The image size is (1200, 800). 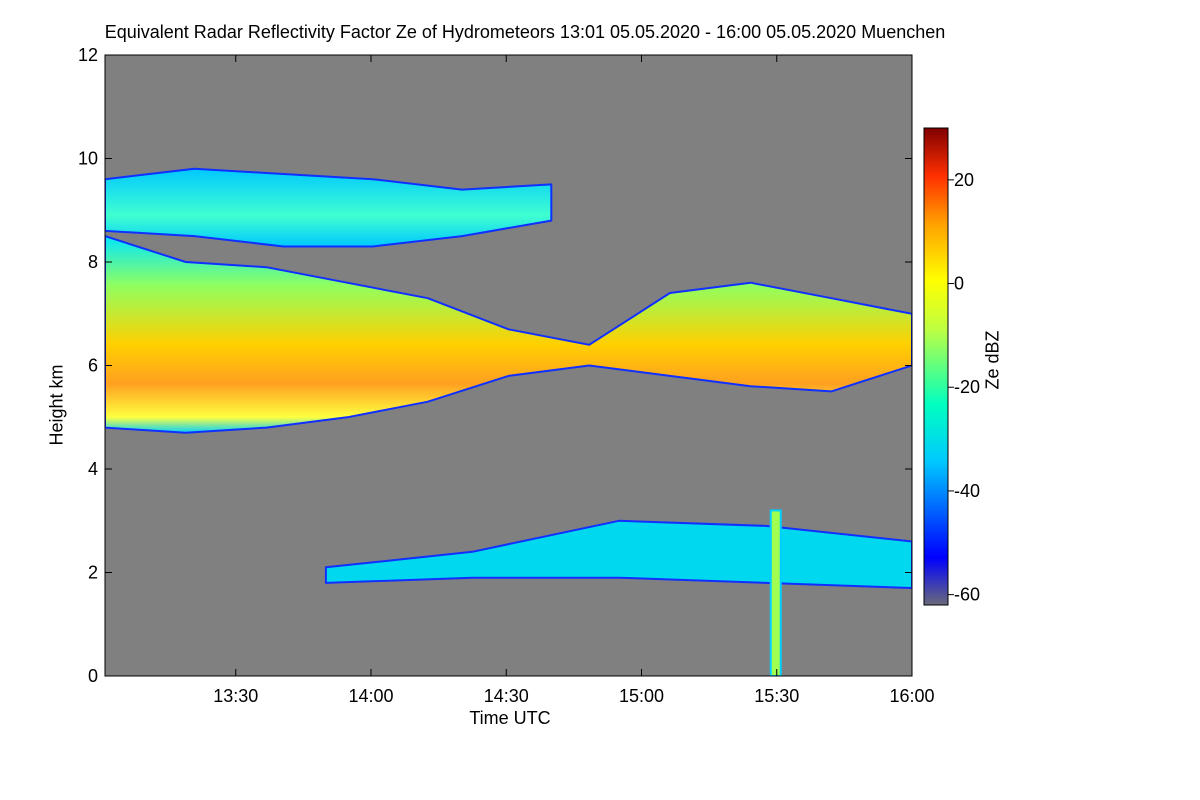 I want to click on colorbar-tick-label: -20, so click(x=967, y=387).